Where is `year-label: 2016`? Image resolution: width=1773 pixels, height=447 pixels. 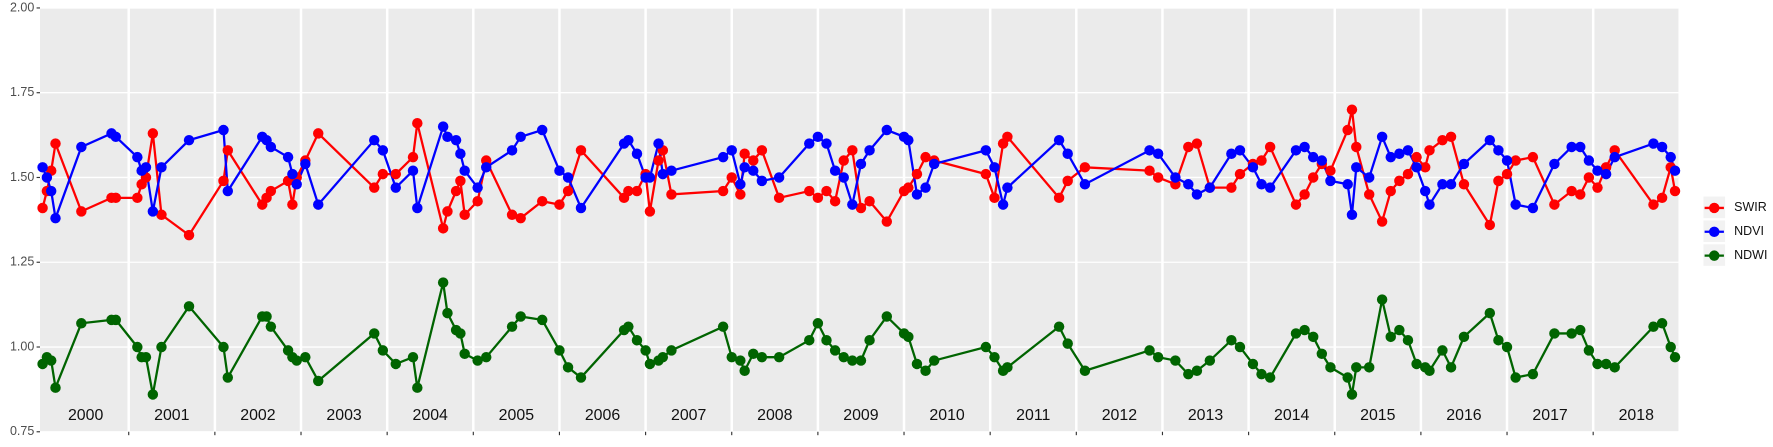 year-label: 2016 is located at coordinates (1464, 415).